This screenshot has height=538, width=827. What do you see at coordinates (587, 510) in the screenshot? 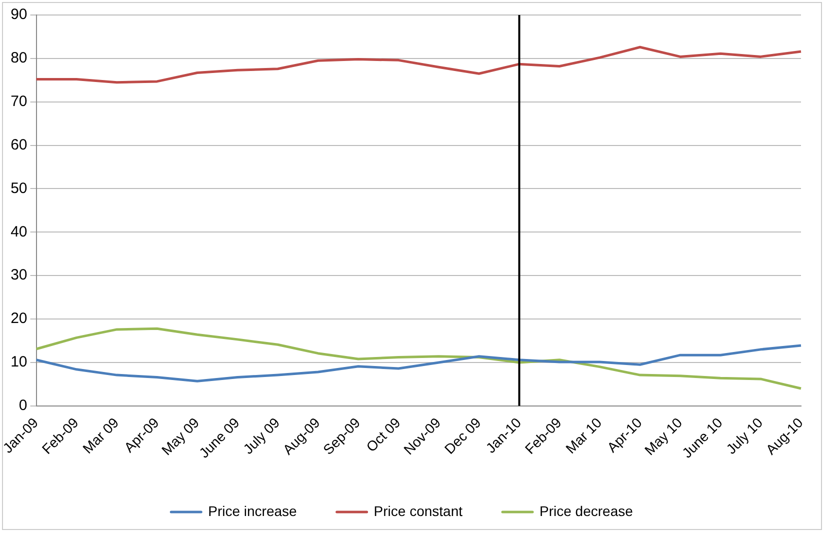
I see `legend-label: Price decrease` at bounding box center [587, 510].